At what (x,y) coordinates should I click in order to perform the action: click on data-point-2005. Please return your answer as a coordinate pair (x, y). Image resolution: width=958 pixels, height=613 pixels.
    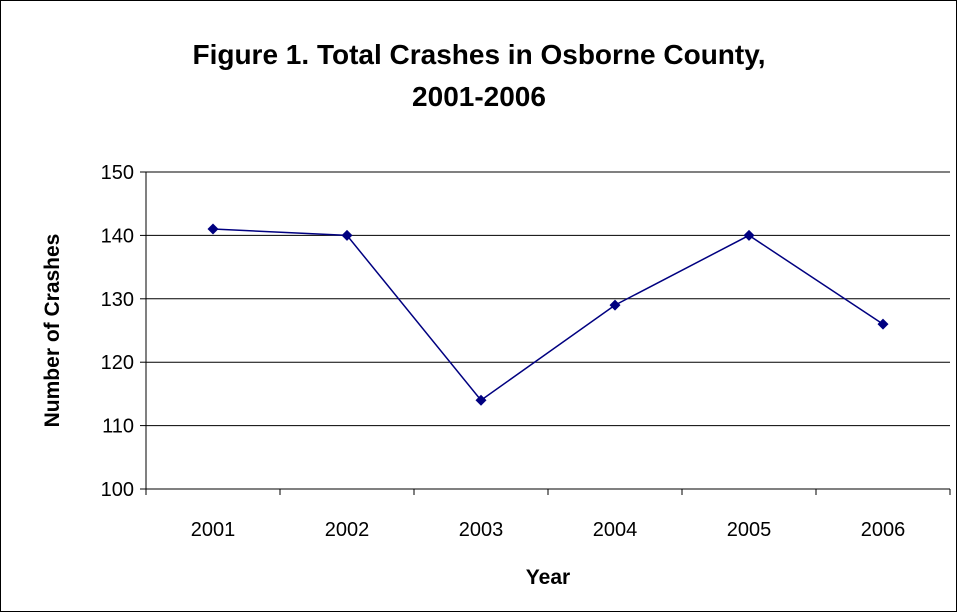
    Looking at the image, I should click on (749, 235).